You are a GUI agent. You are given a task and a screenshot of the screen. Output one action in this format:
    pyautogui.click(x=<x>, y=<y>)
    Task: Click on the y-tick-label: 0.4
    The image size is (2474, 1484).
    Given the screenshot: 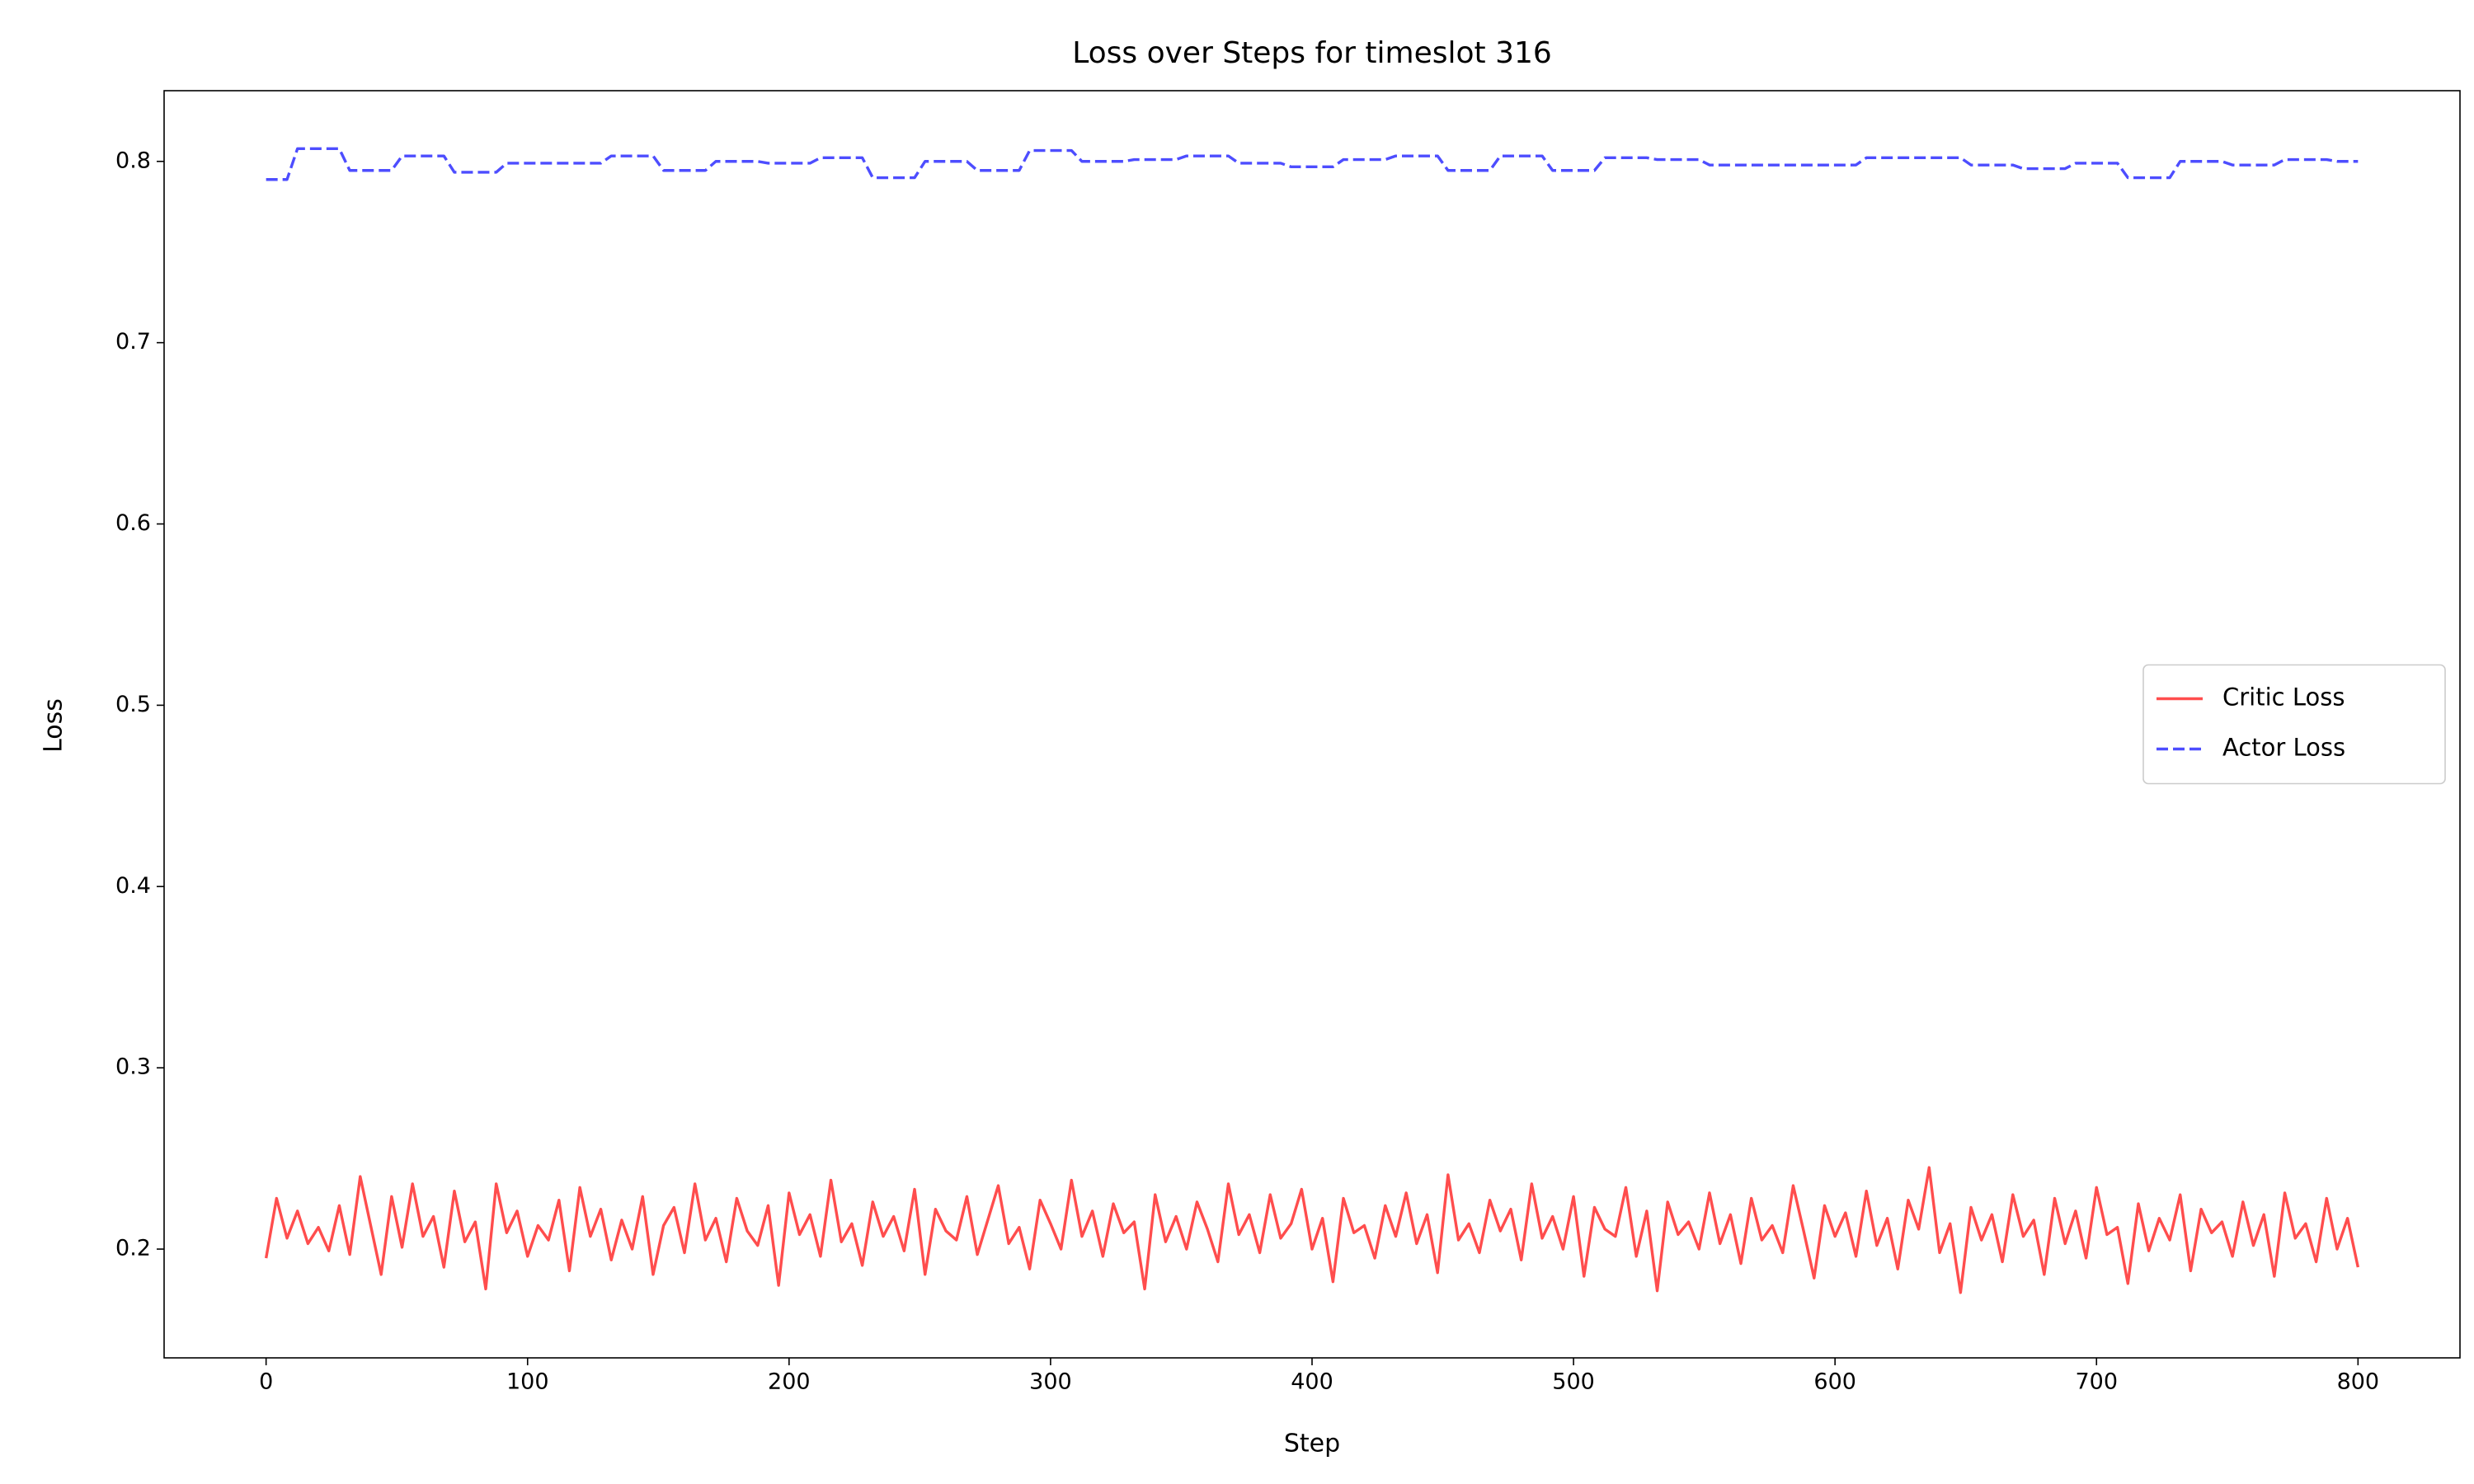 What is the action you would take?
    pyautogui.click(x=133, y=886)
    